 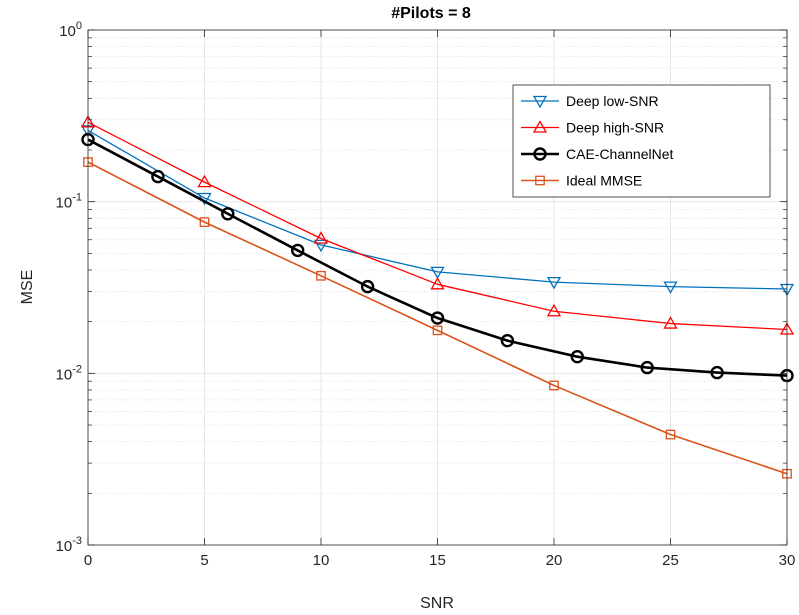 I want to click on x-tick-label: 15, so click(x=437, y=560).